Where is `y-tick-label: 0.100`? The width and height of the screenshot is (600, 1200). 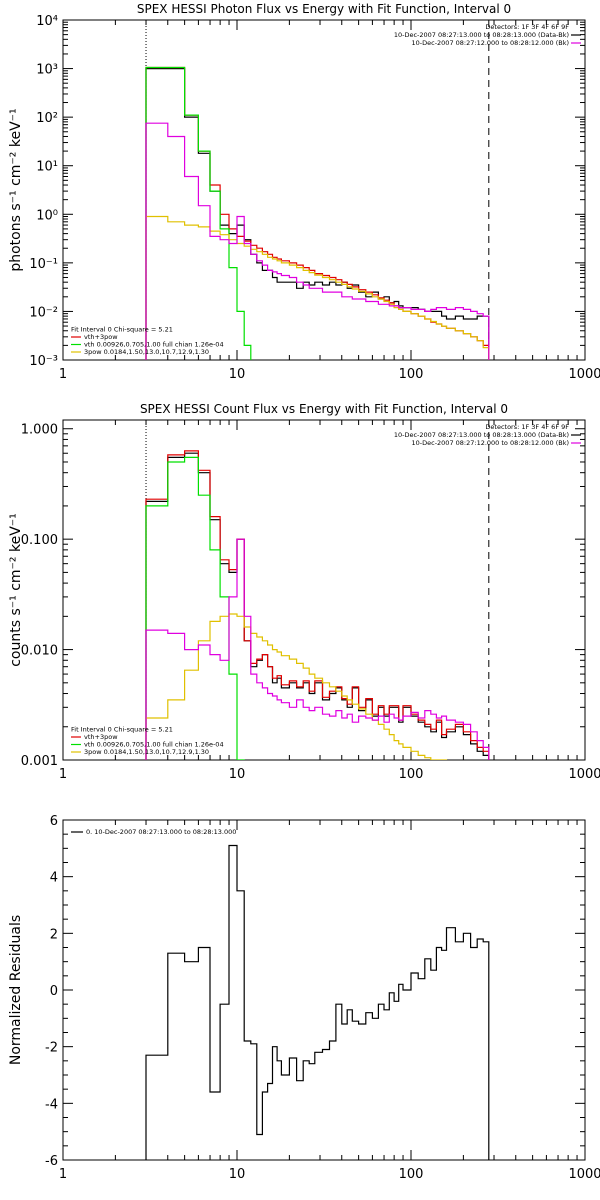
y-tick-label: 0.100 is located at coordinates (39, 540).